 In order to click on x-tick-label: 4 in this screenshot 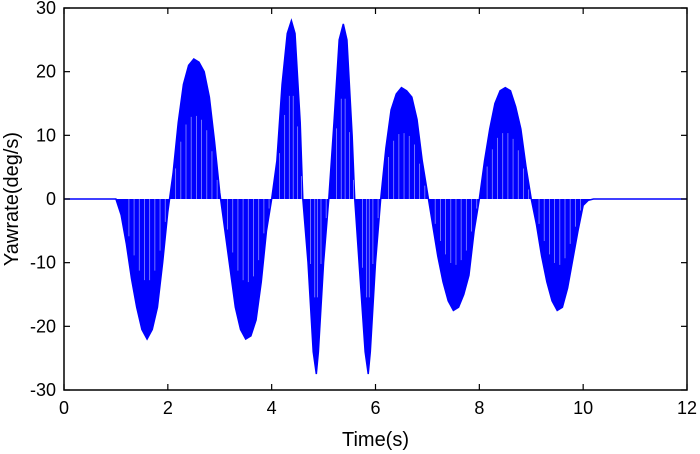, I will do `click(272, 408)`.